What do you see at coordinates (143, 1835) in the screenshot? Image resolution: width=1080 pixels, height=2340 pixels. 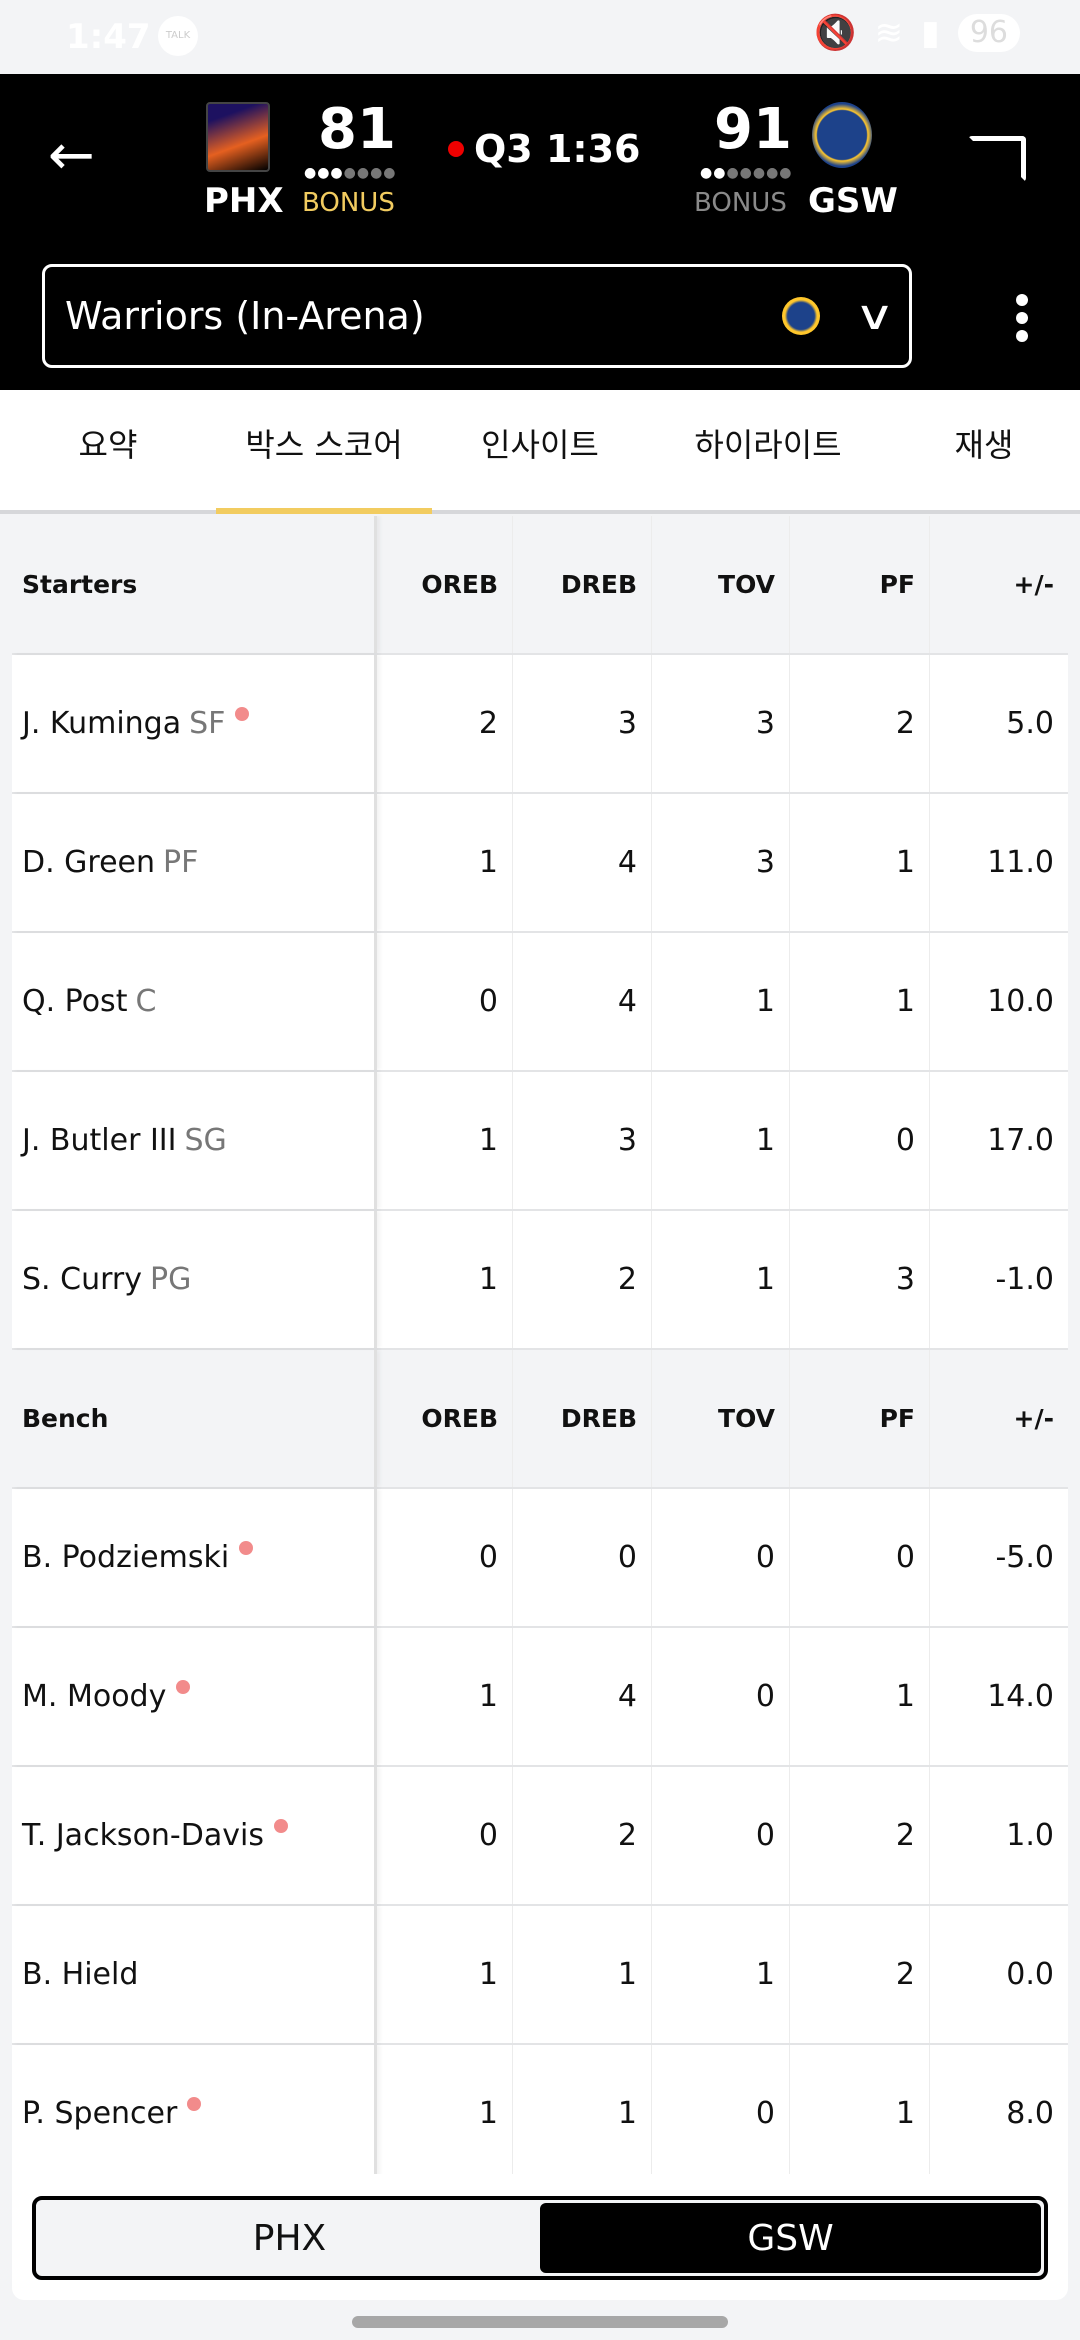 I see `player-name: T. Jackson-Davis` at bounding box center [143, 1835].